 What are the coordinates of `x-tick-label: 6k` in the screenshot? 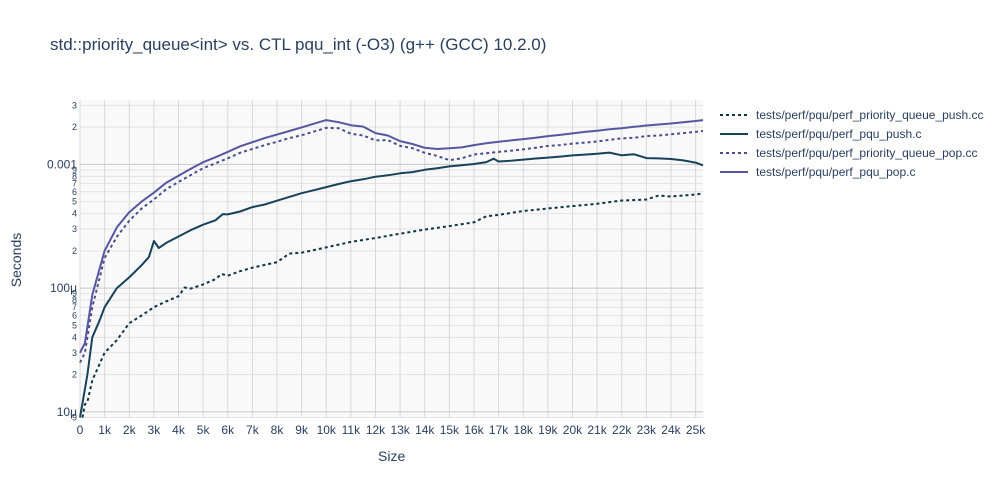 It's located at (228, 430).